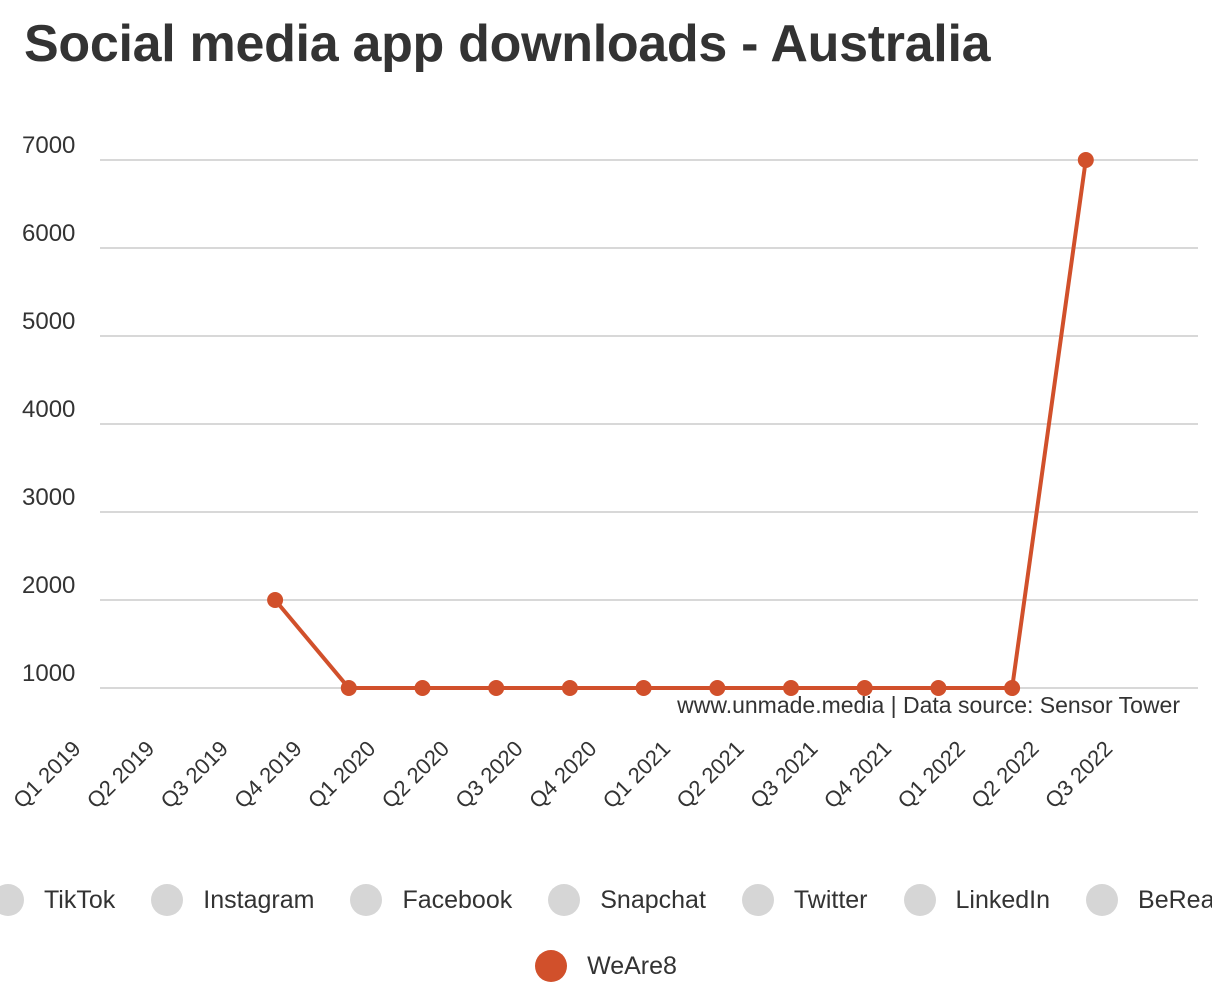 The width and height of the screenshot is (1212, 1000). I want to click on y-tick-label: 2000, so click(48, 585).